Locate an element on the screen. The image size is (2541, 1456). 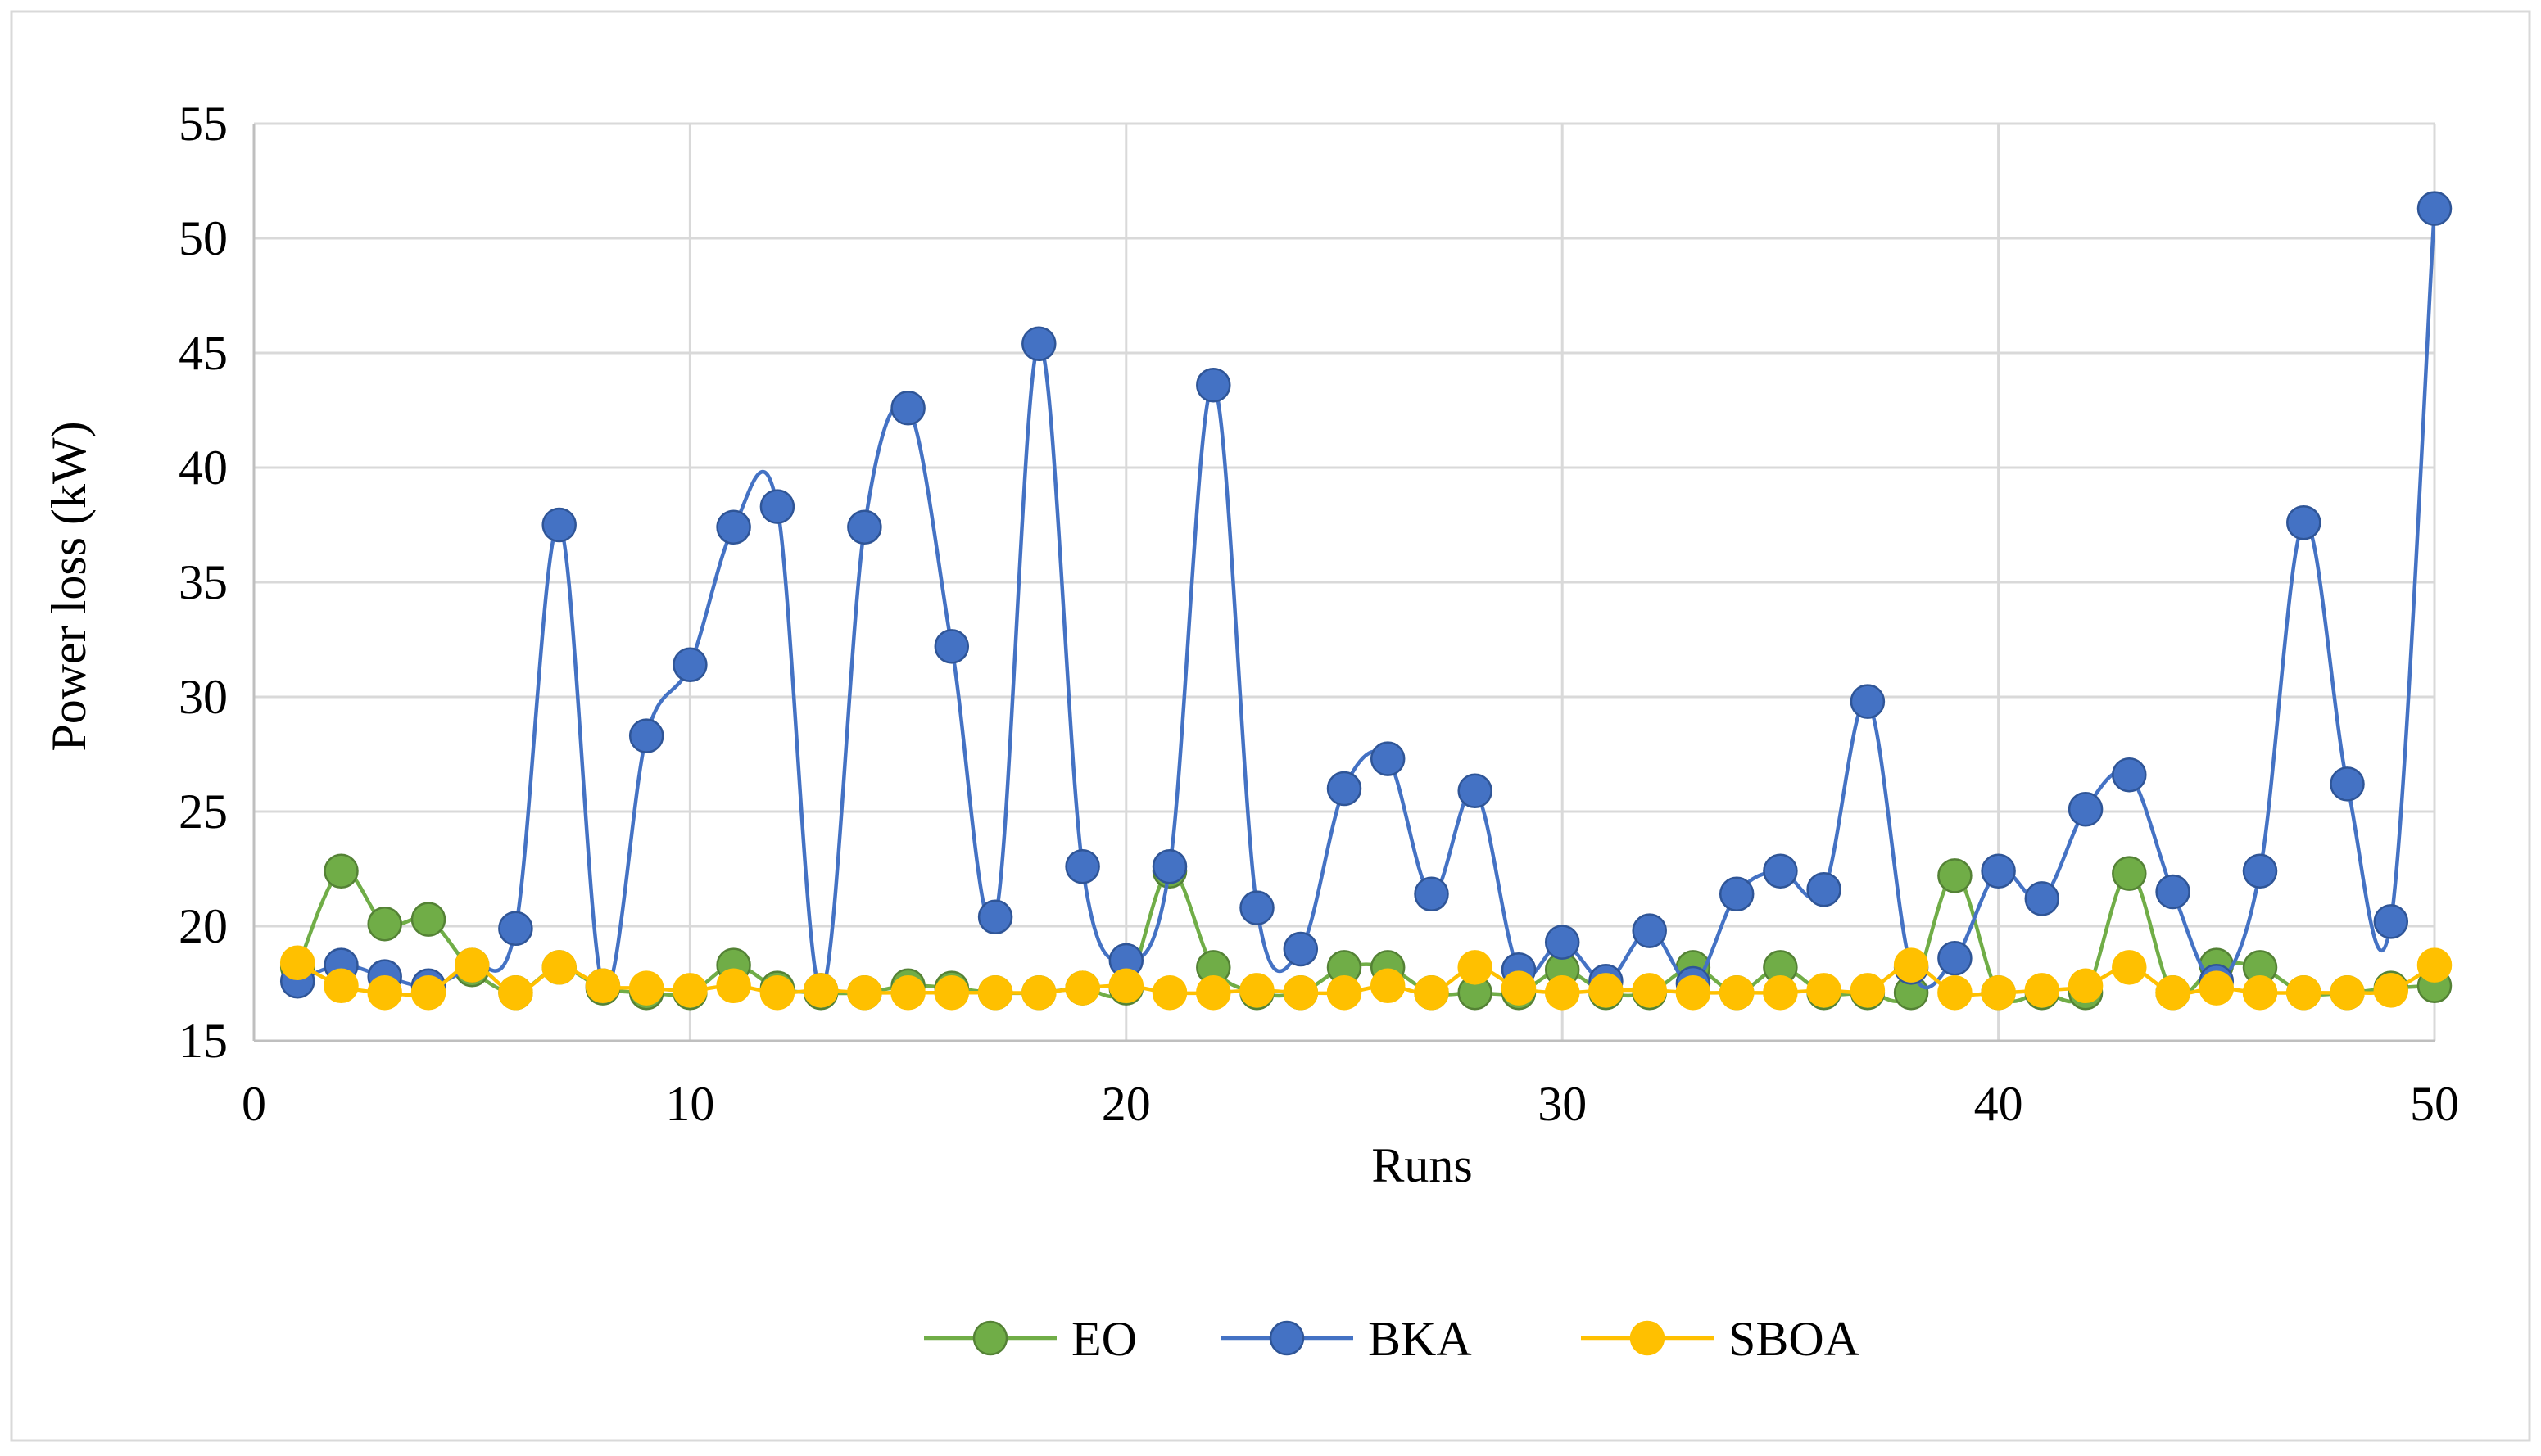
legend-item-sboa: SBOA is located at coordinates (1720, 1339).